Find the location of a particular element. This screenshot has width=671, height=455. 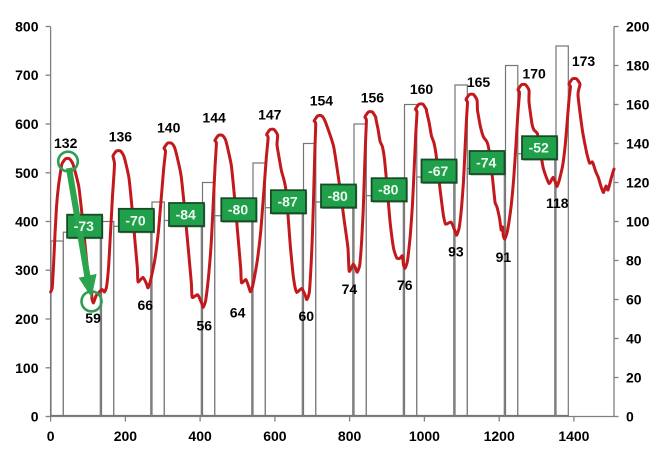

svg-text: 147 is located at coordinates (270, 115).